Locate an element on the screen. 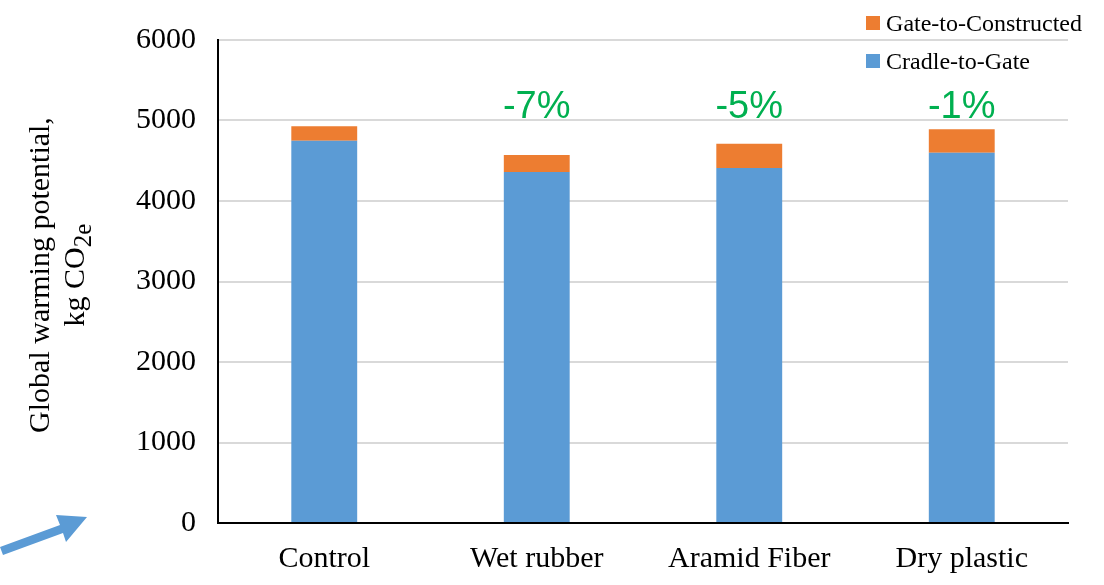  y-tick-label: 4000 is located at coordinates (166, 198).